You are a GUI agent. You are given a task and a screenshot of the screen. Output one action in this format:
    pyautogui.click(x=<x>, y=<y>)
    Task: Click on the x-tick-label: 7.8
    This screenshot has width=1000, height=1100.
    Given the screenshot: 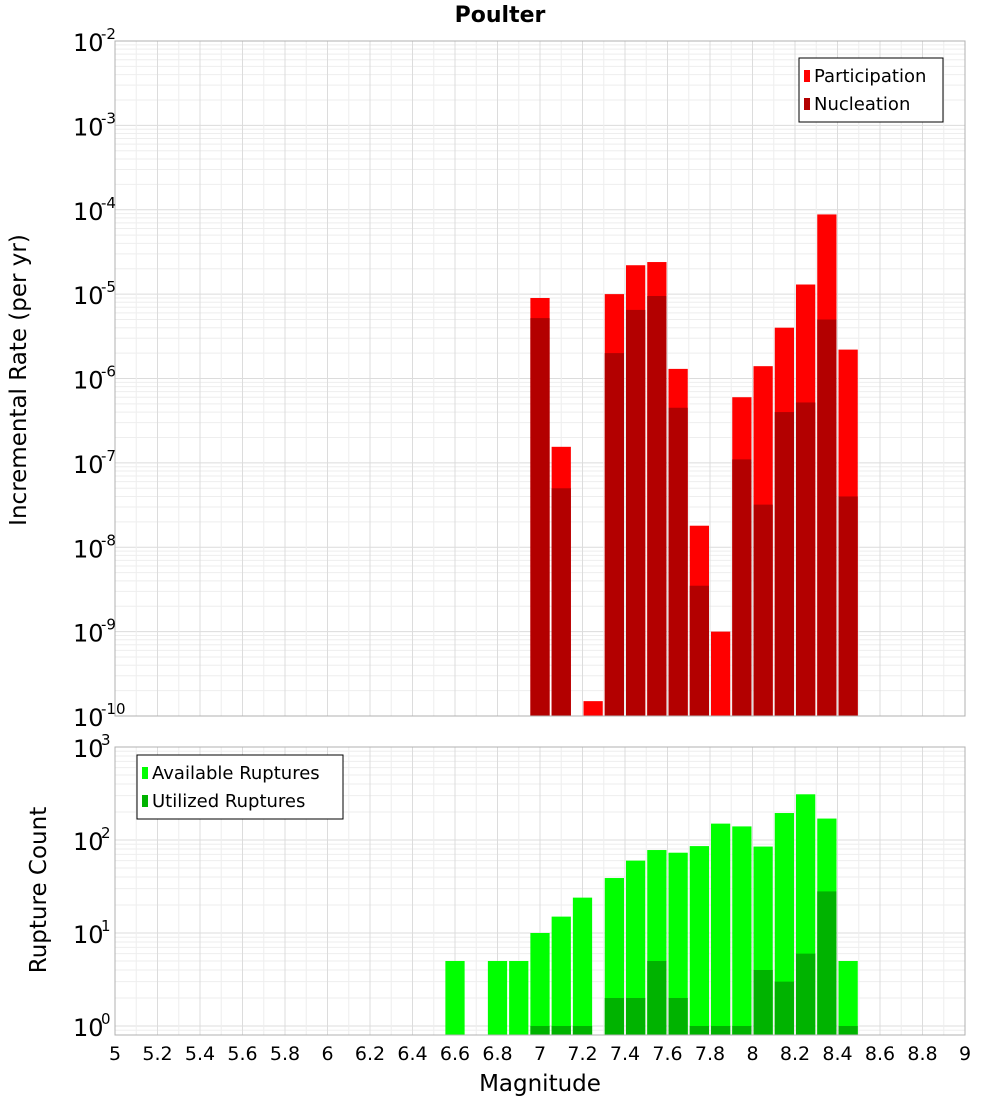 What is the action you would take?
    pyautogui.click(x=710, y=1054)
    